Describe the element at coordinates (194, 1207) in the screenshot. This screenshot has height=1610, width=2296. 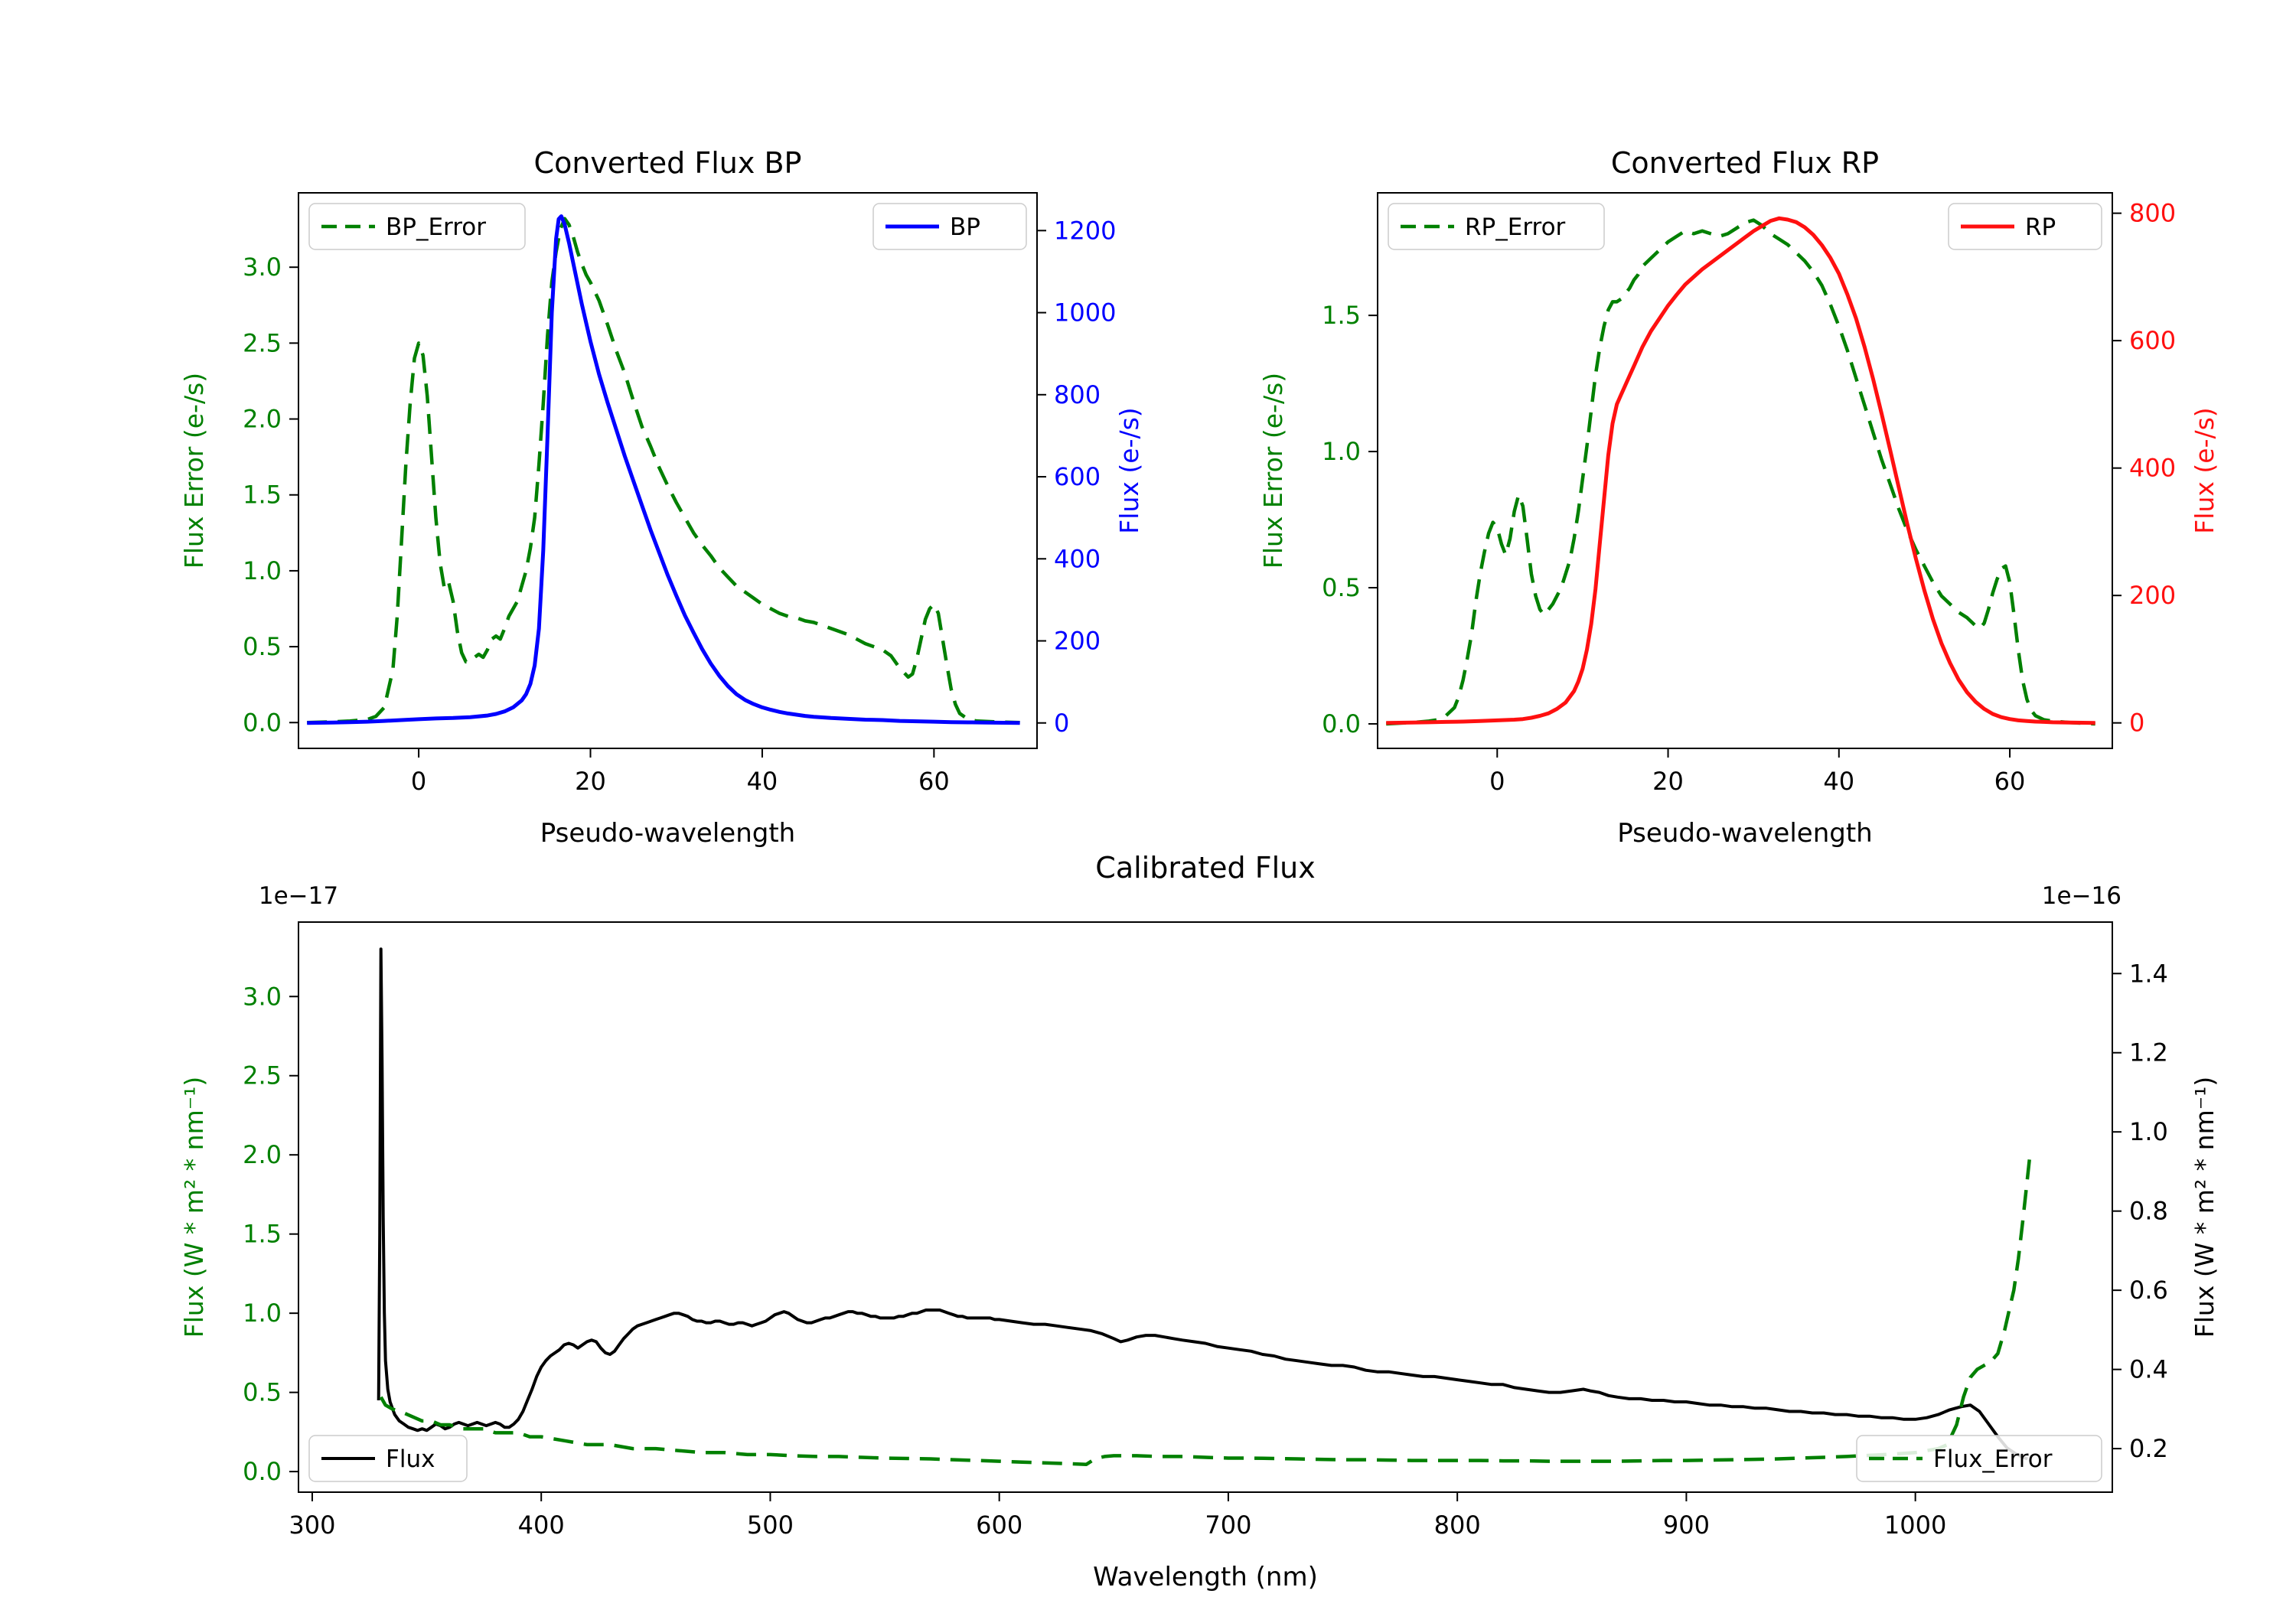
I see `left-axis-label: Flux (W * m² * nm⁻¹)` at that location.